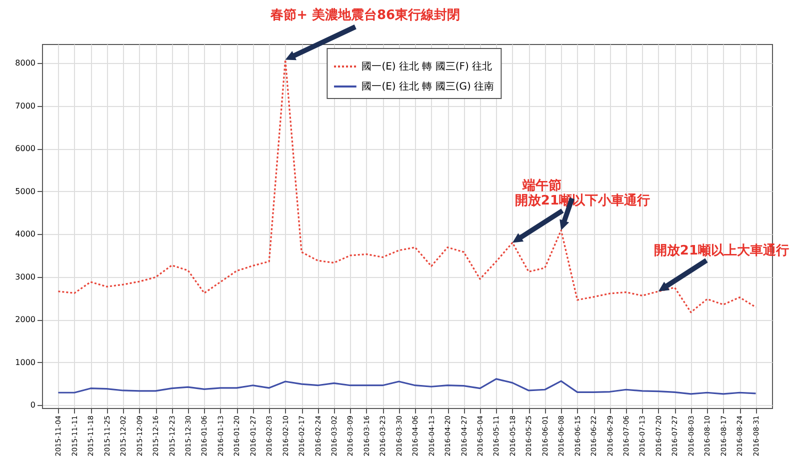 The image size is (802, 470). I want to click on annotation: 春節+ 美濃地震台86東行線封閉, so click(365, 14).